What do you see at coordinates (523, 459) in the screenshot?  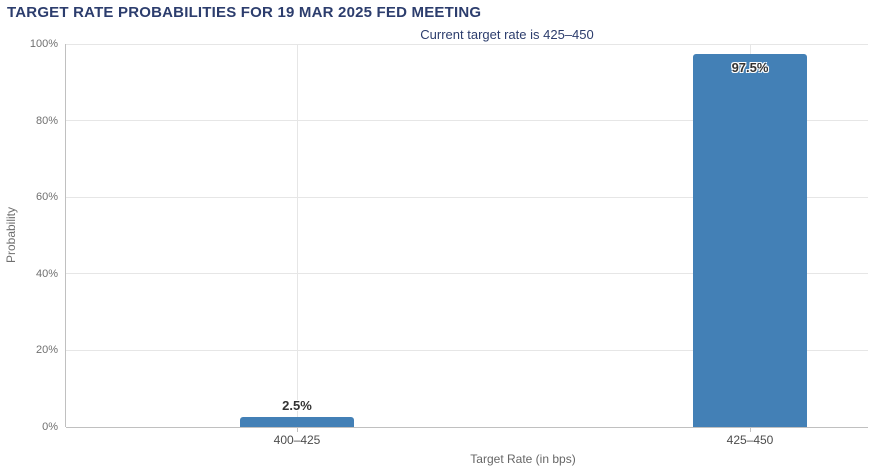 I see `x-axis-title: Target Rate (in bps)` at bounding box center [523, 459].